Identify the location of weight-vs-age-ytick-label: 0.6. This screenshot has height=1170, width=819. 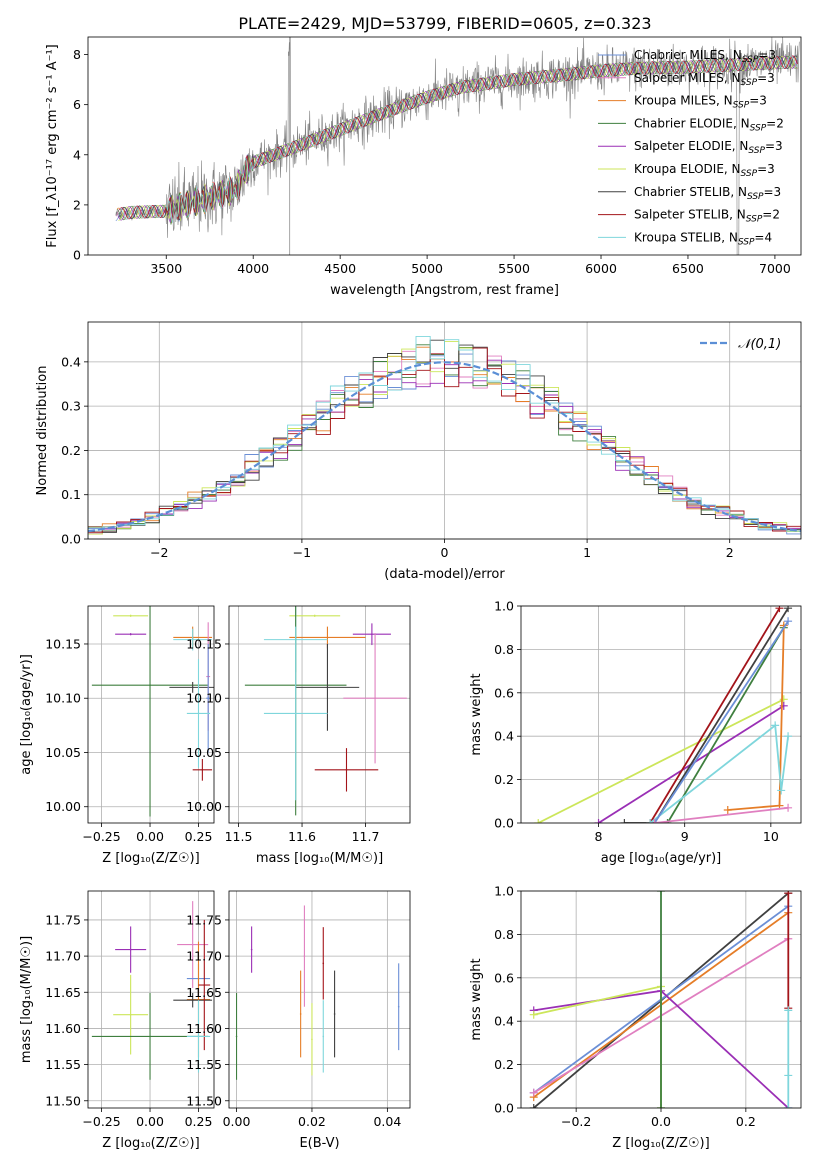
(504, 692).